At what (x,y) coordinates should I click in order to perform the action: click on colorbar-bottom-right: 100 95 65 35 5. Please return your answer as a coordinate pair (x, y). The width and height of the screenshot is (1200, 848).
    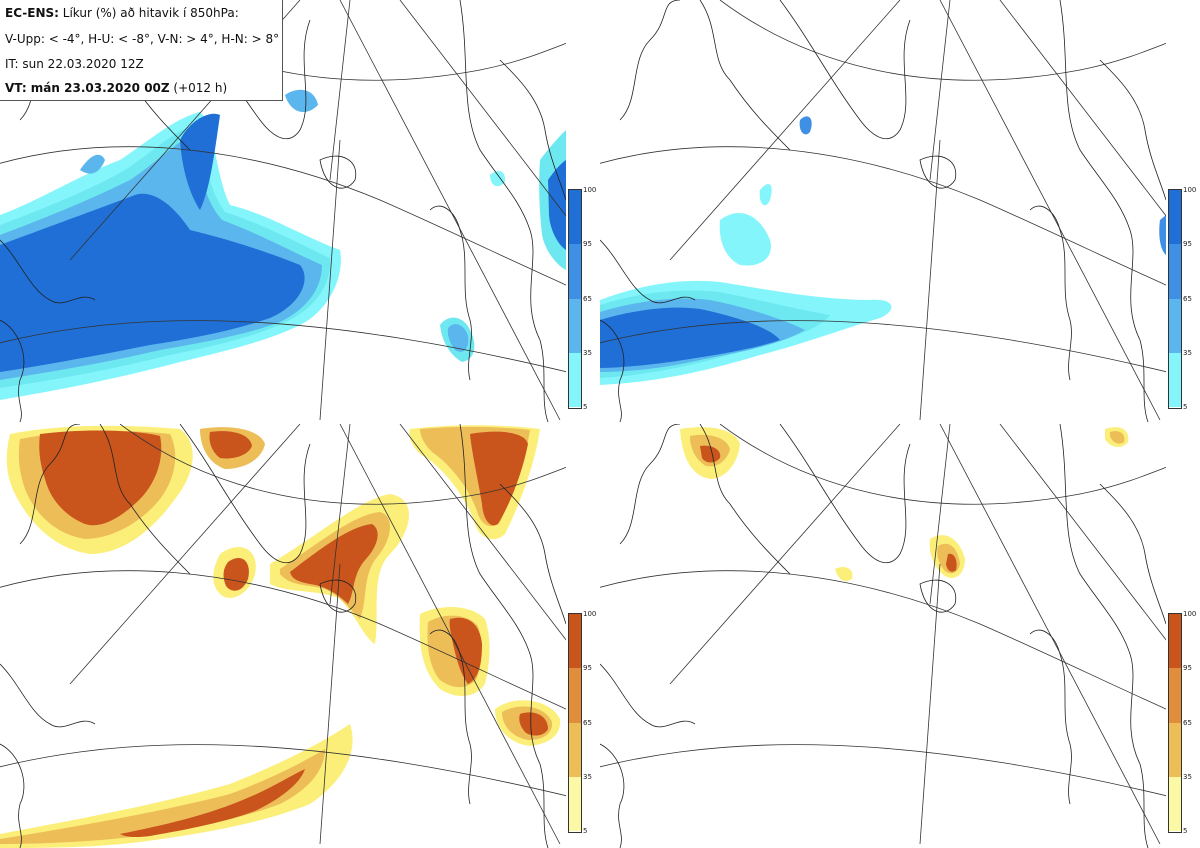
    Looking at the image, I should click on (1182, 722).